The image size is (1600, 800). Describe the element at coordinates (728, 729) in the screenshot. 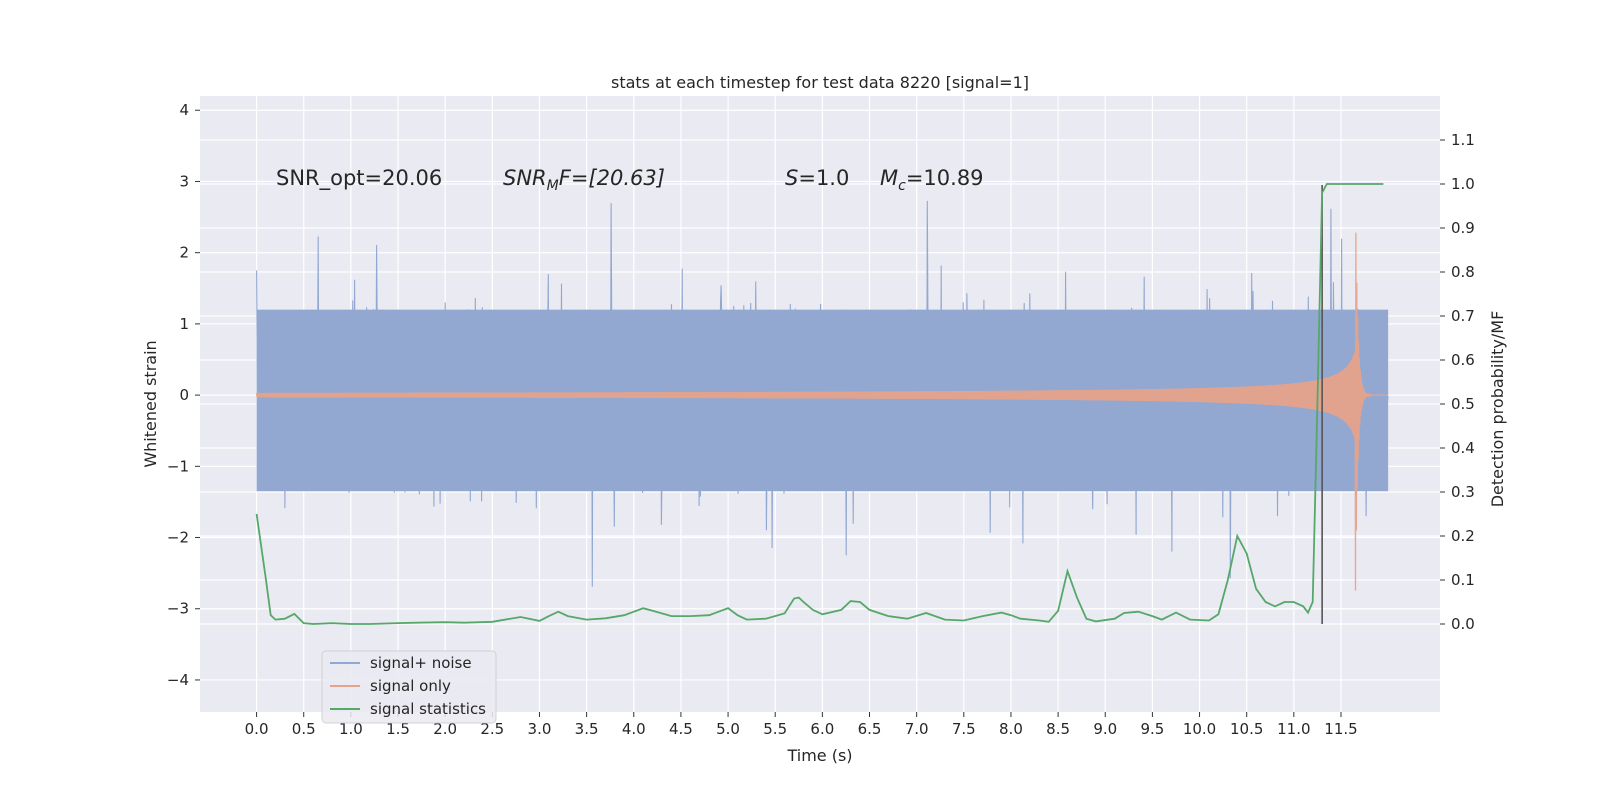

I see `x-tick-label: 5.0` at that location.